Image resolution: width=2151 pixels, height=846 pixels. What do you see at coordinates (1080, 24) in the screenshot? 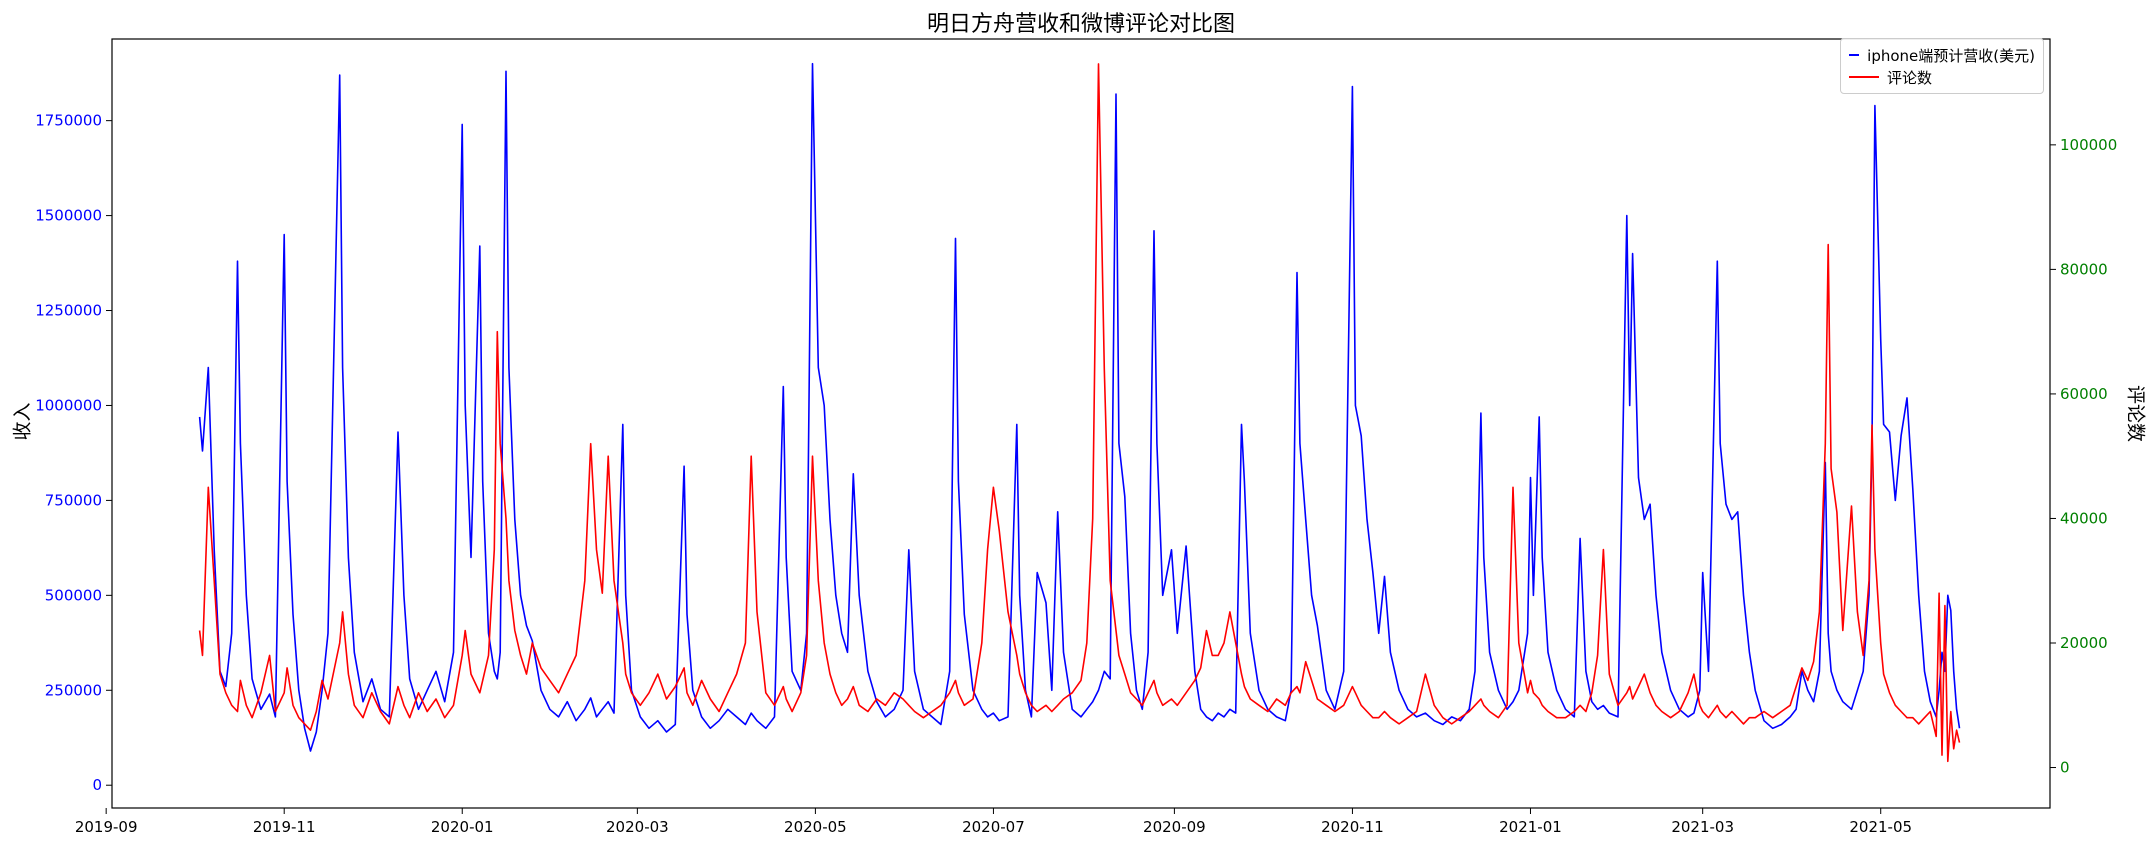
I see `chart-title: 明日方舟营收和微博评论对比图` at bounding box center [1080, 24].